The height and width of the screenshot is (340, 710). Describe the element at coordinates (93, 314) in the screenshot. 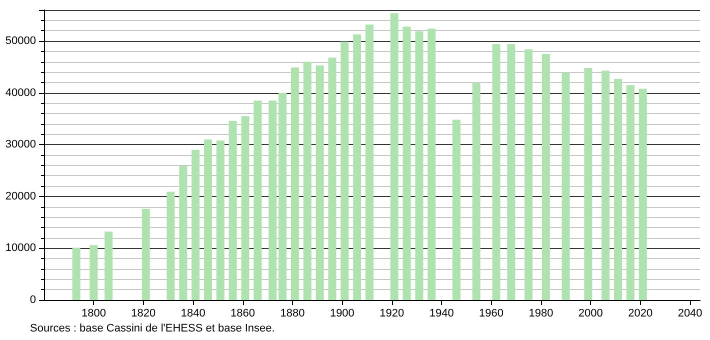

I see `x-tick-label: 1800` at that location.